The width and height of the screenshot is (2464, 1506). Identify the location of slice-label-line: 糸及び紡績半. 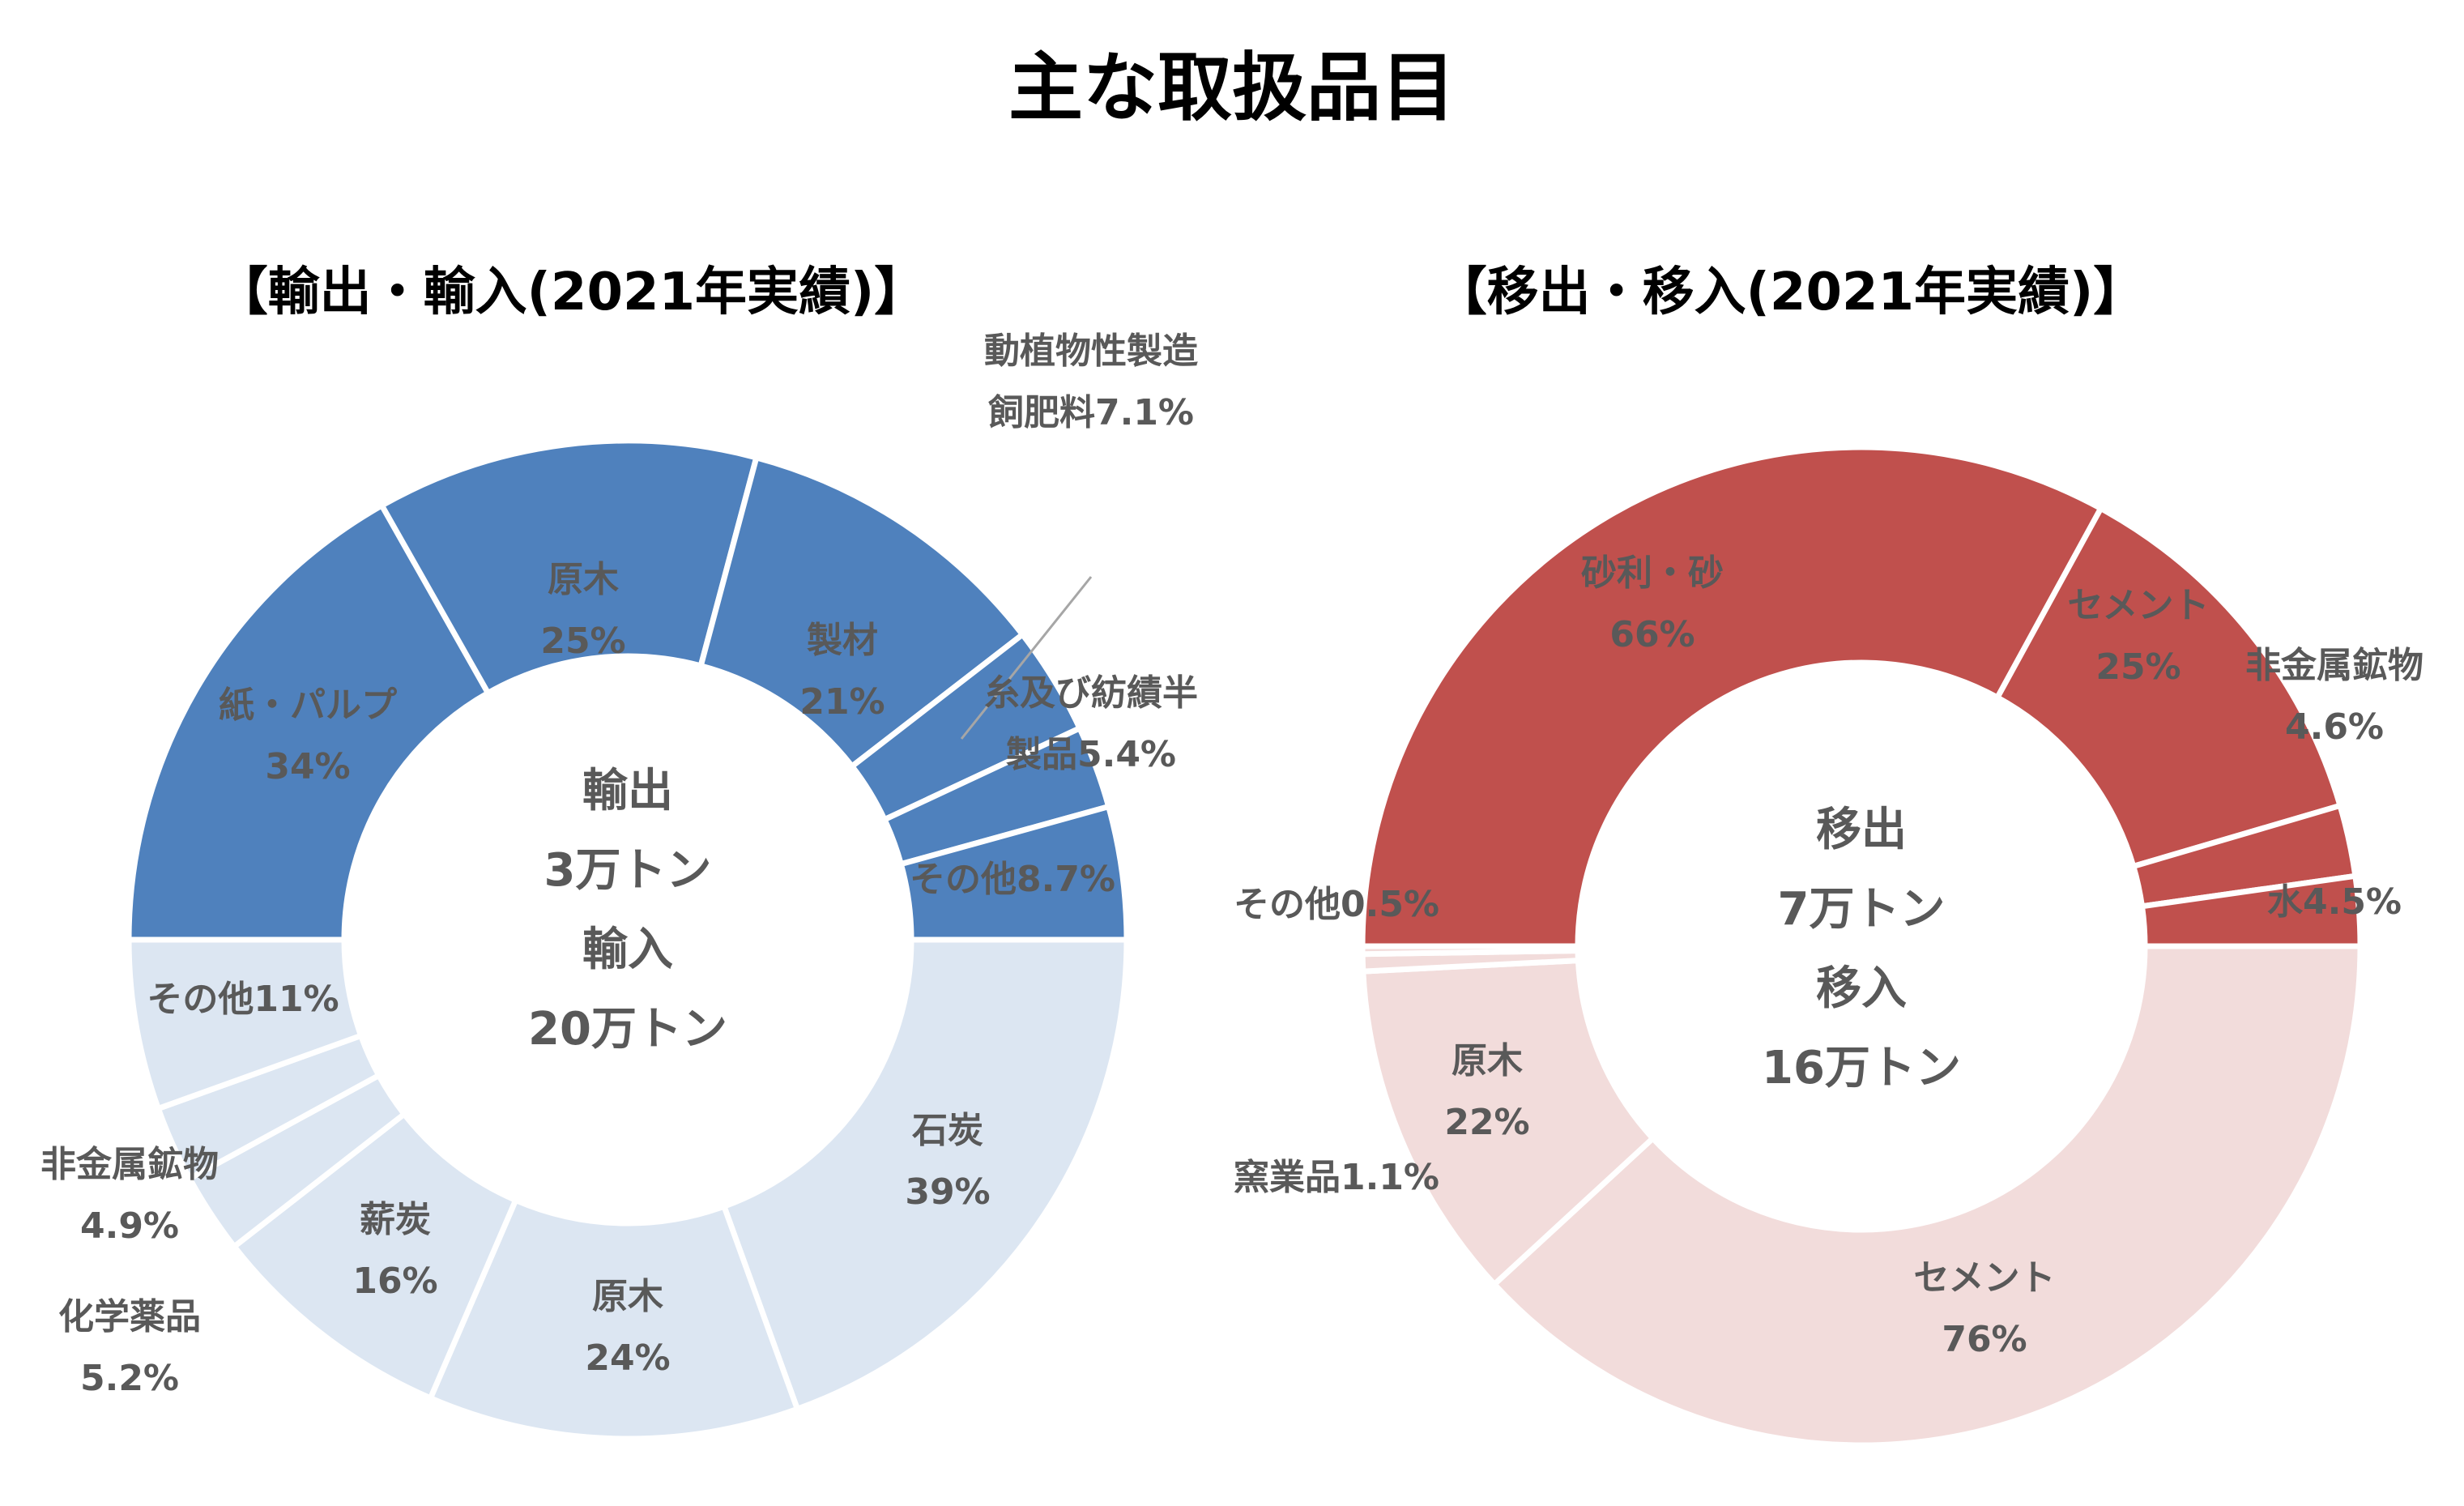
(1091, 693).